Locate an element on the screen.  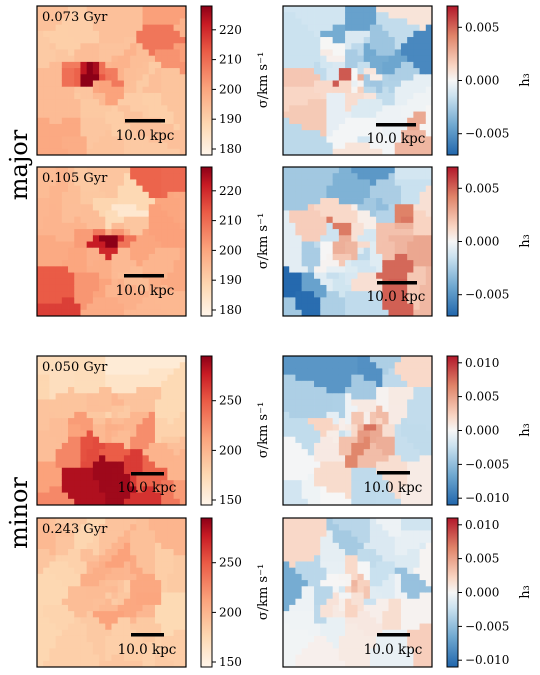
time-label-3: 0.243 Gyr is located at coordinates (75, 529).